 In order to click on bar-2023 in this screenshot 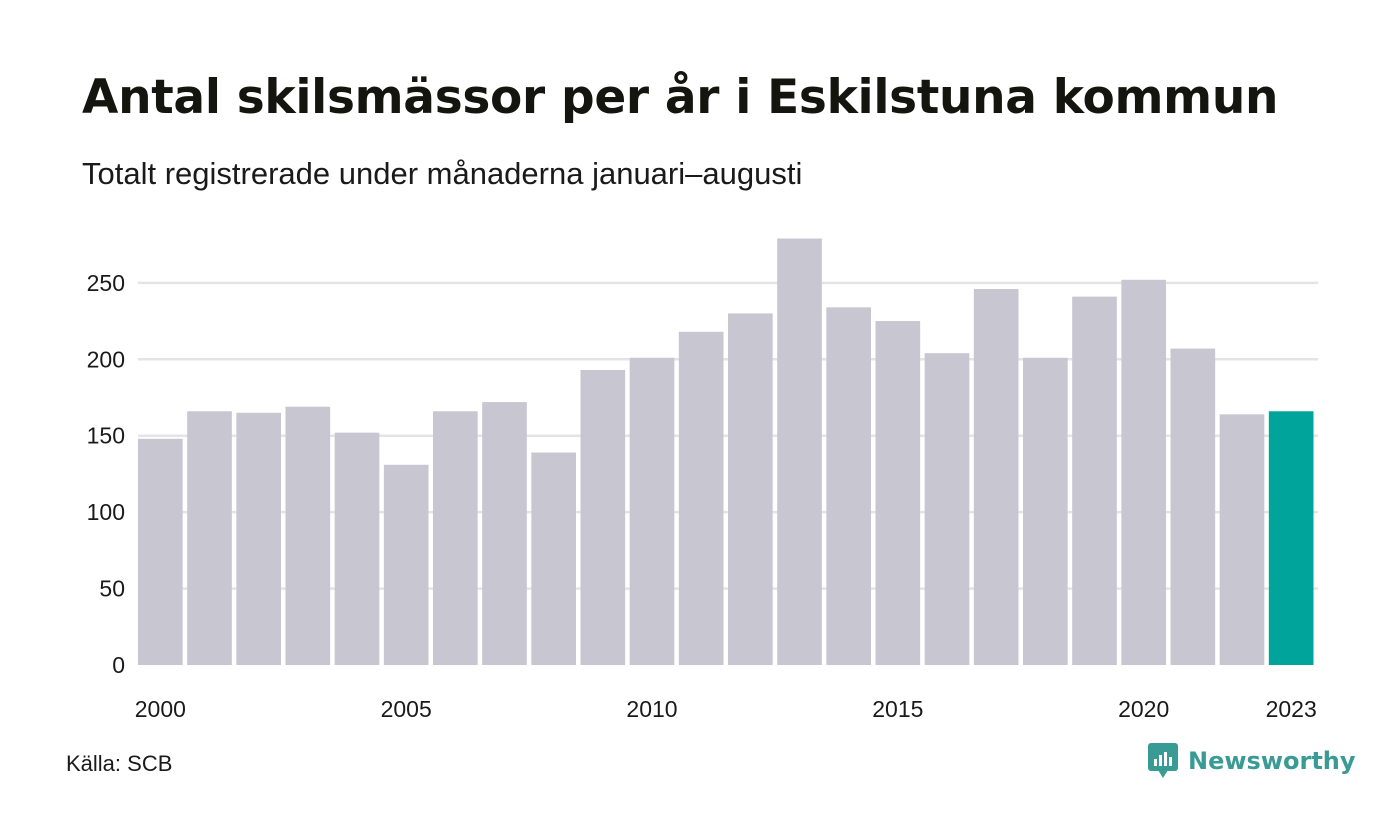, I will do `click(1291, 538)`.